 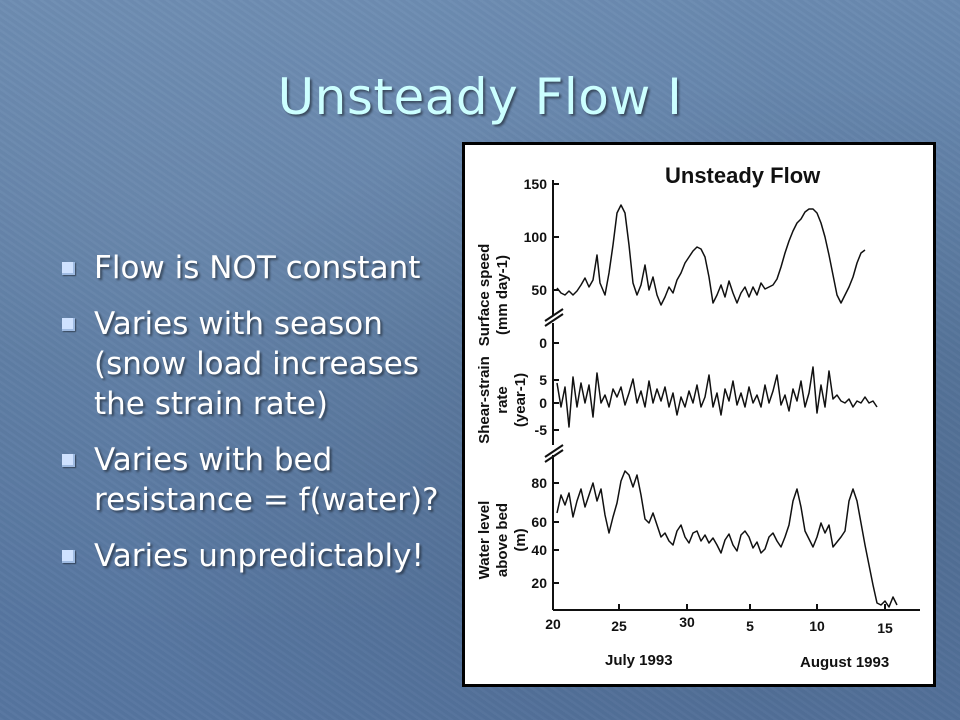 What do you see at coordinates (717, 397) in the screenshot?
I see `shear-strain-line` at bounding box center [717, 397].